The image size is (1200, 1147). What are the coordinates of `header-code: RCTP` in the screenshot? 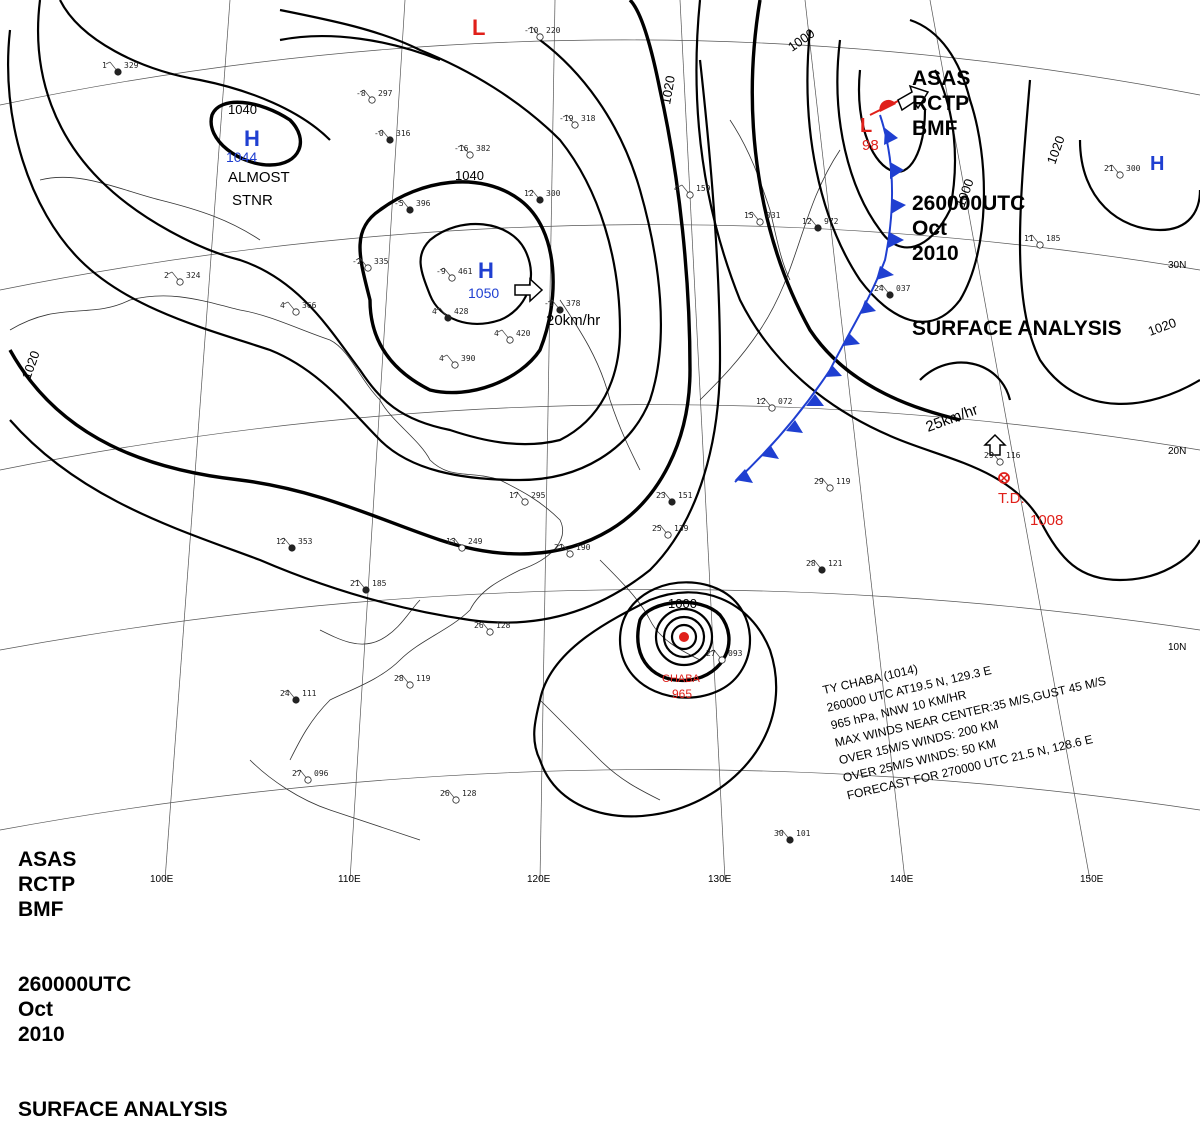 It's located at (47, 884).